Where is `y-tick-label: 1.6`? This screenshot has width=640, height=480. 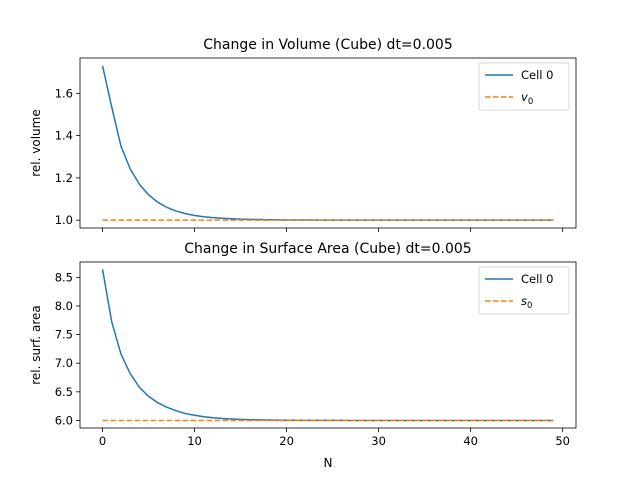
y-tick-label: 1.6 is located at coordinates (64, 93).